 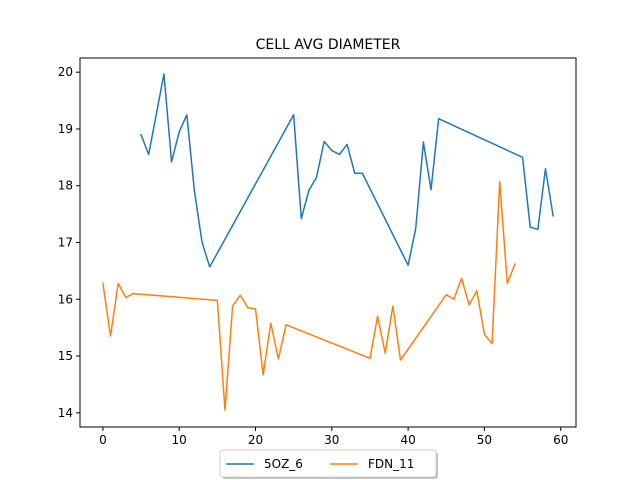 I want to click on y-tick-label: 20, so click(x=65, y=72).